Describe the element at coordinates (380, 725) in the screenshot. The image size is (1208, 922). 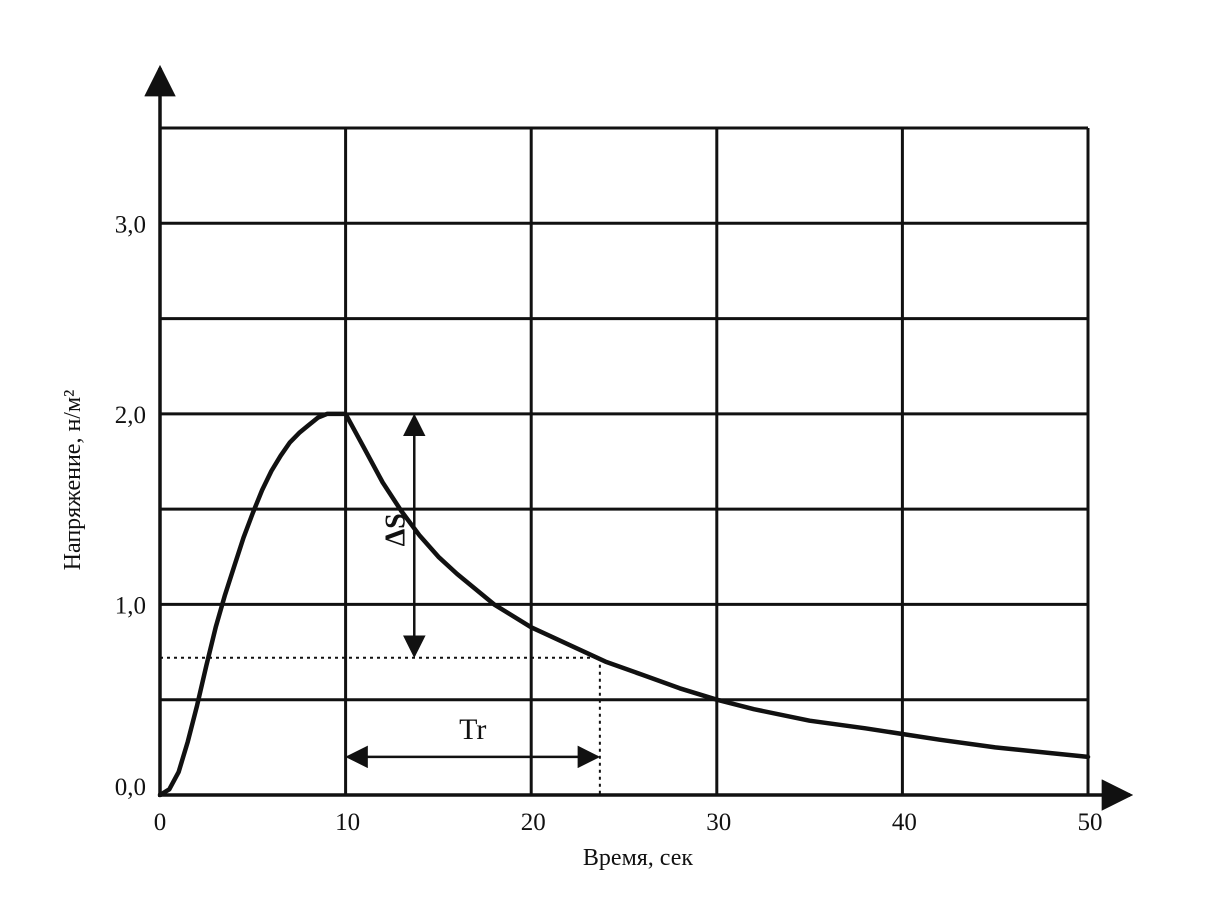
I see `reference-lines` at that location.